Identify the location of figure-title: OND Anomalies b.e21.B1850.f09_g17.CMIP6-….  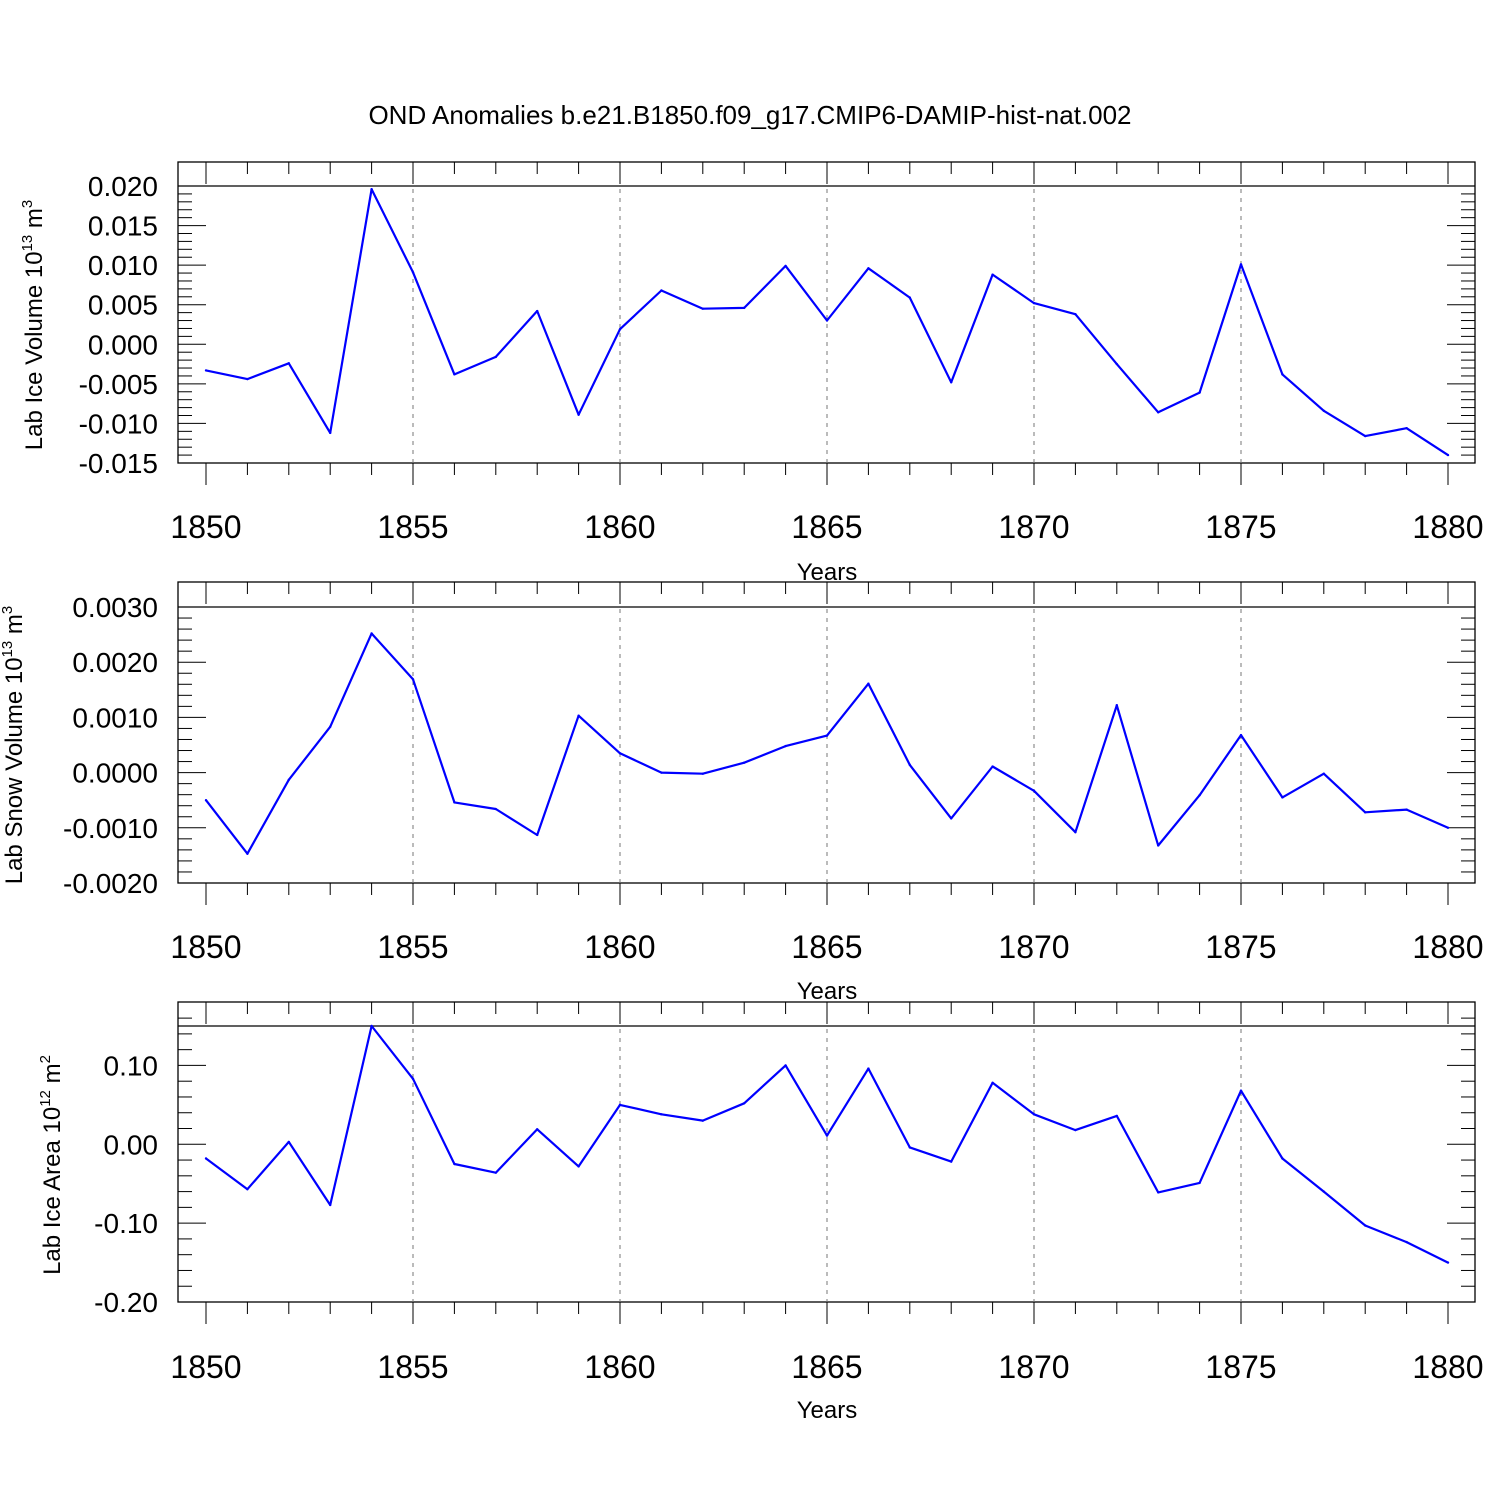
(749, 115).